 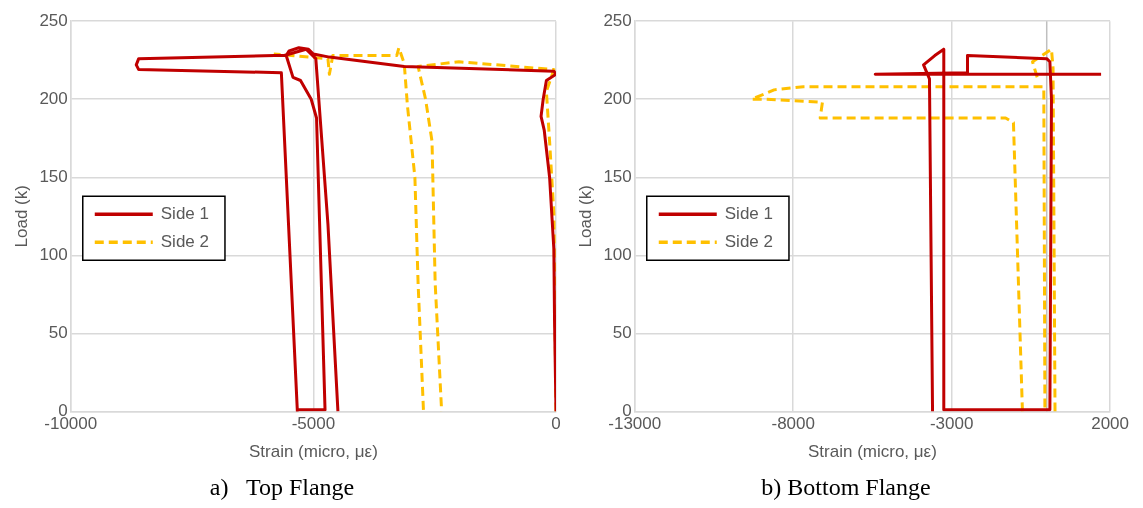 What do you see at coordinates (556, 424) in the screenshot?
I see `x-tick-label: 0` at bounding box center [556, 424].